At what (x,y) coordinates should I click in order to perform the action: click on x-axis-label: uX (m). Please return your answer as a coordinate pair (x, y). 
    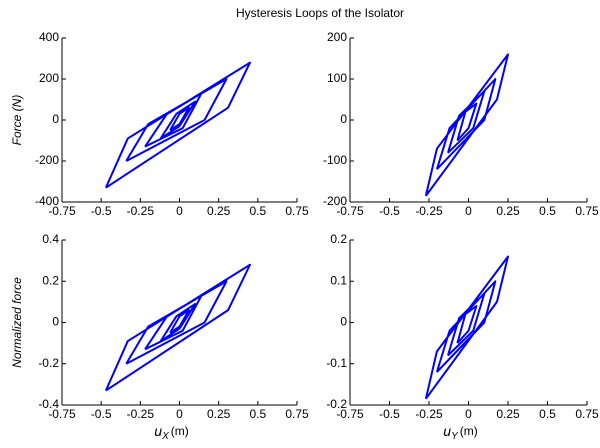
    Looking at the image, I should click on (171, 432).